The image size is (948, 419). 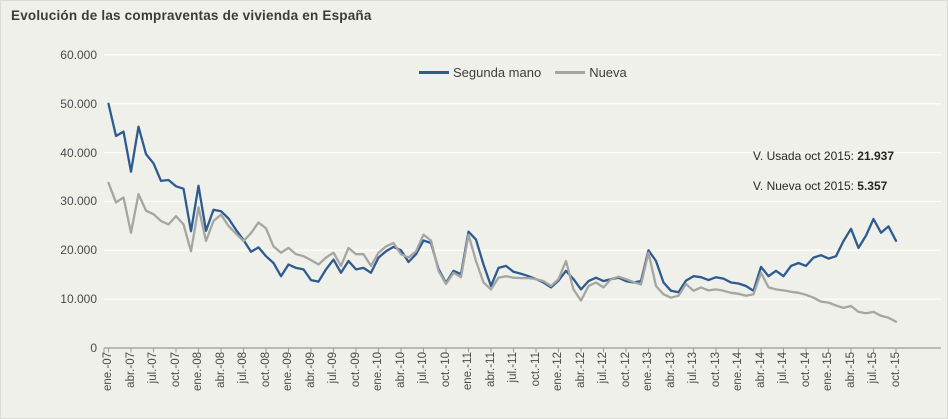 What do you see at coordinates (355, 370) in the screenshot?
I see `x-axis-label-oct.-09: oct.-09` at bounding box center [355, 370].